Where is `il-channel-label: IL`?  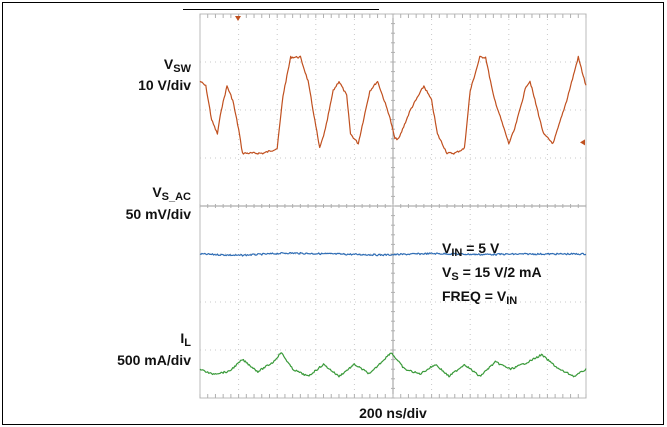 il-channel-label: IL is located at coordinates (125, 338).